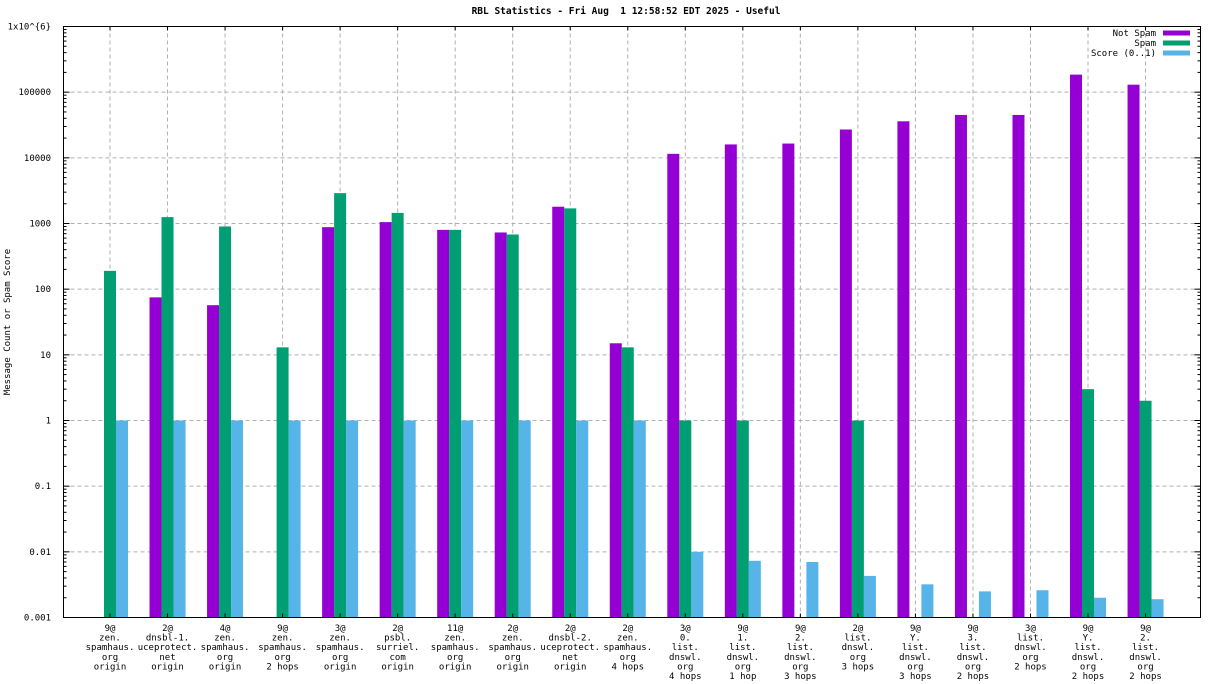 The height and width of the screenshot is (684, 1216). I want to click on x-tick-label: 3@ list. dnswl. org 2 hops, so click(1030, 648).